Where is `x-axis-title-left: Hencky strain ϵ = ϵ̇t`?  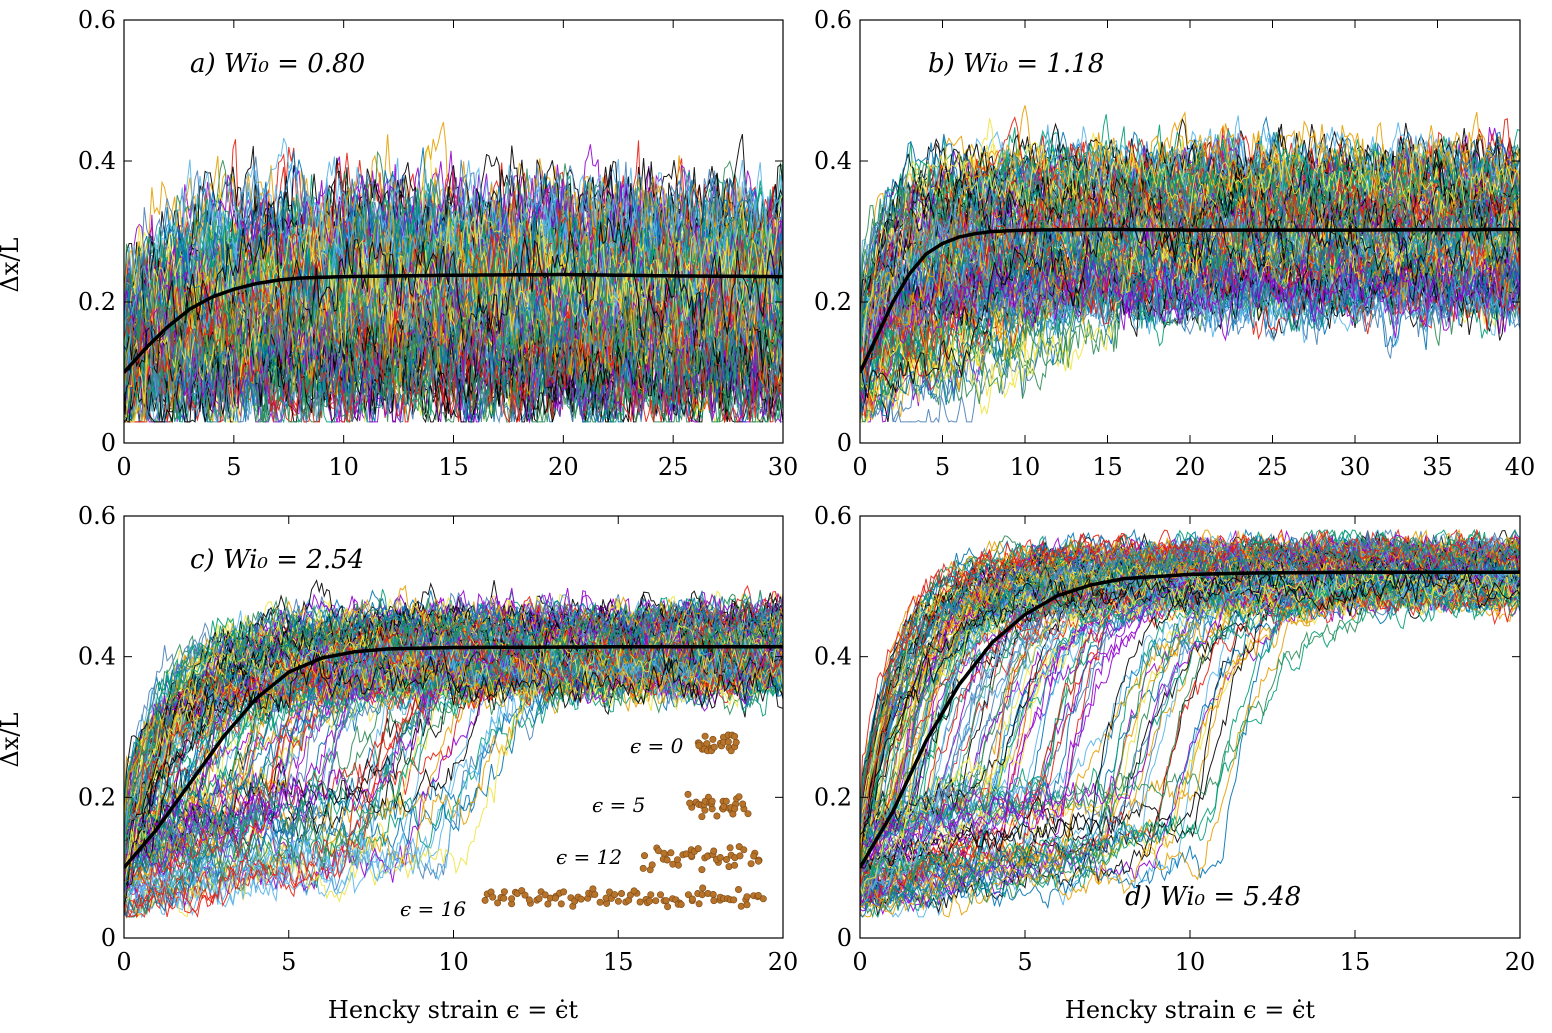
x-axis-title-left: Hencky strain ϵ = ϵ̇t is located at coordinates (453, 1010).